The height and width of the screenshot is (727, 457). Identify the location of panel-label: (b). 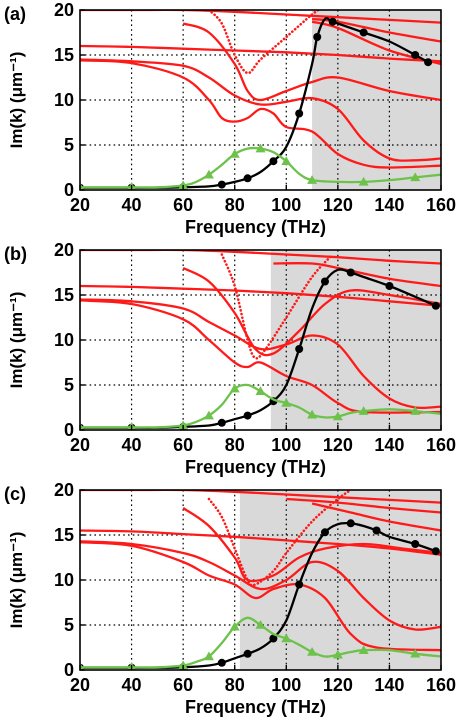
(15, 254).